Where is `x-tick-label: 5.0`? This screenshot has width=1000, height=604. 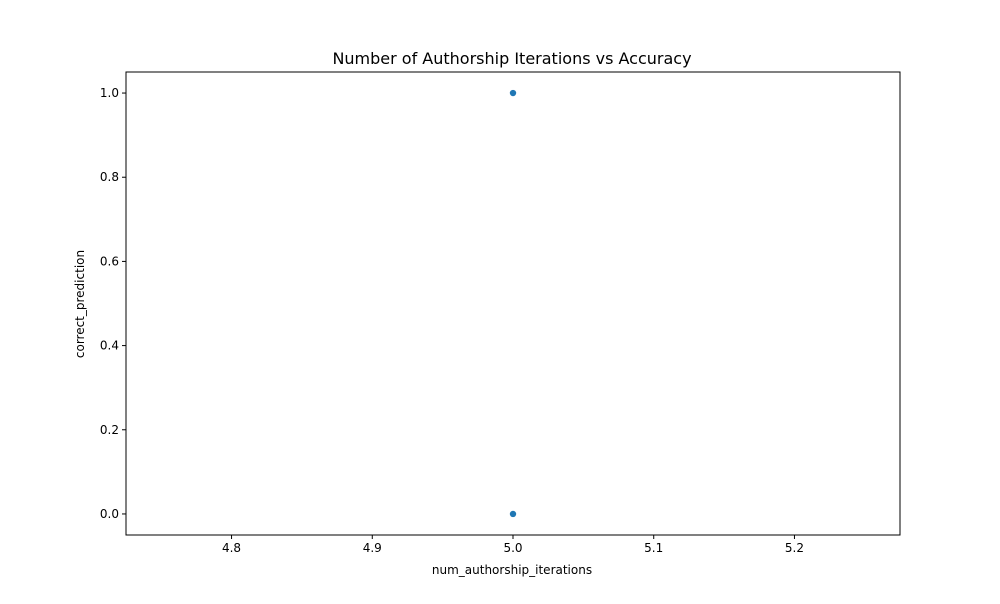 x-tick-label: 5.0 is located at coordinates (512, 548).